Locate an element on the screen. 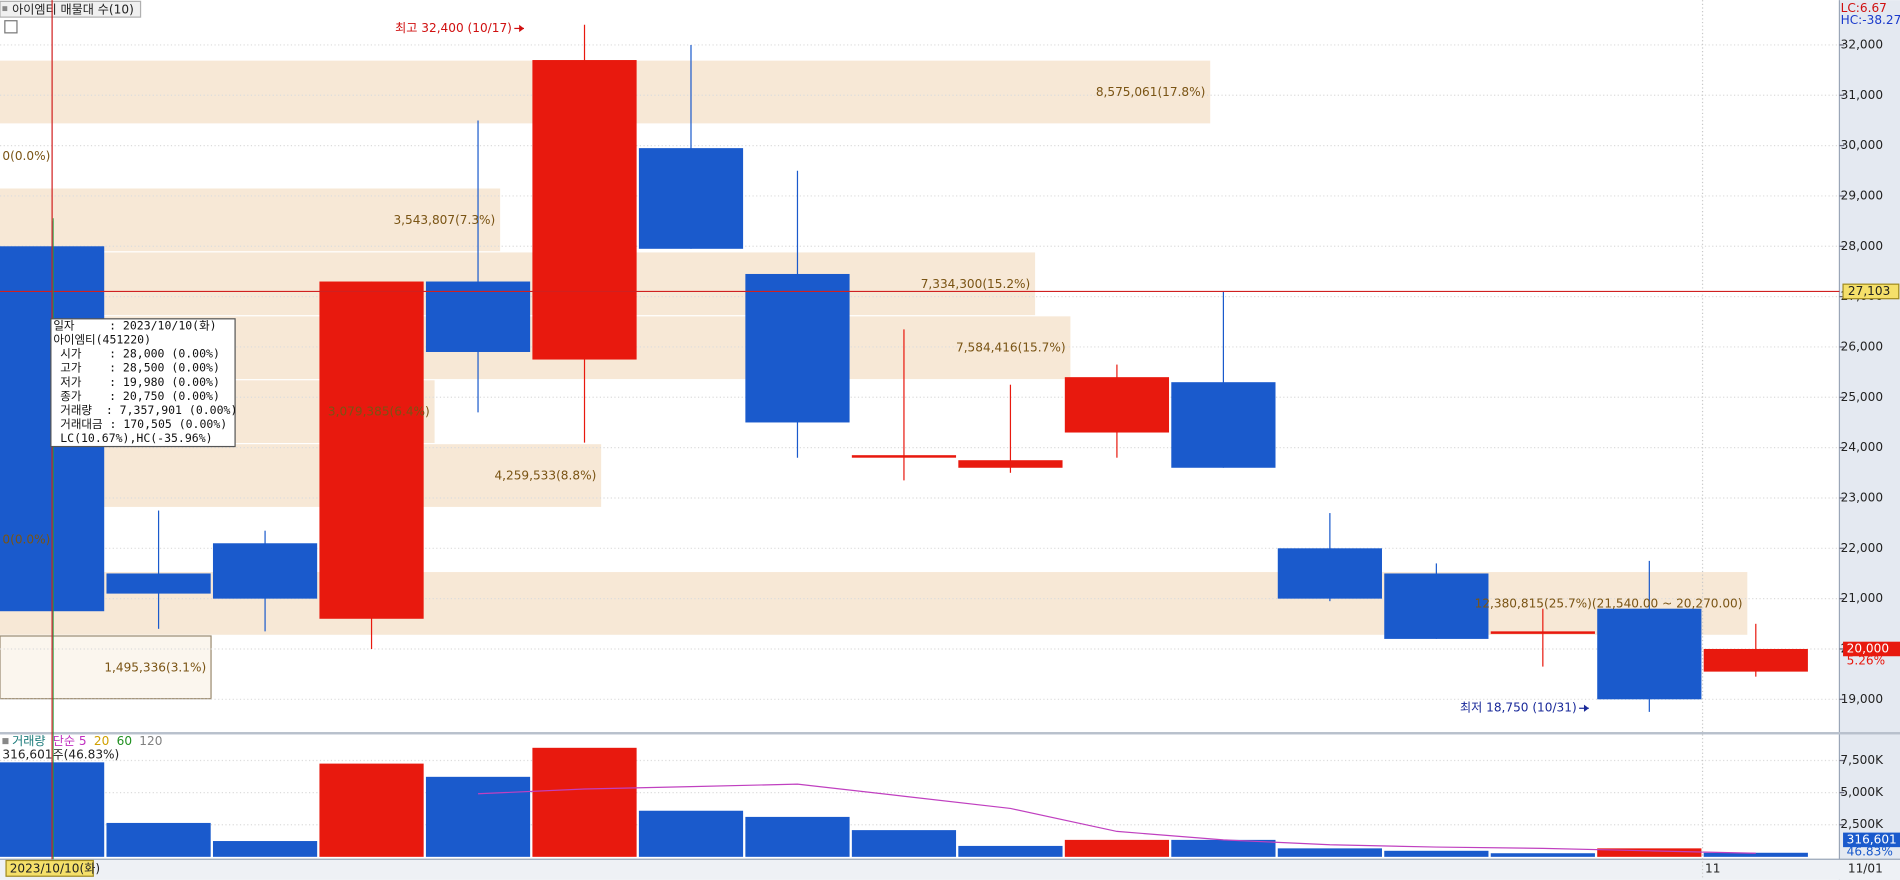 This screenshot has width=1900, height=880. profile-label: 3,079,385(6.4%) is located at coordinates (379, 411).